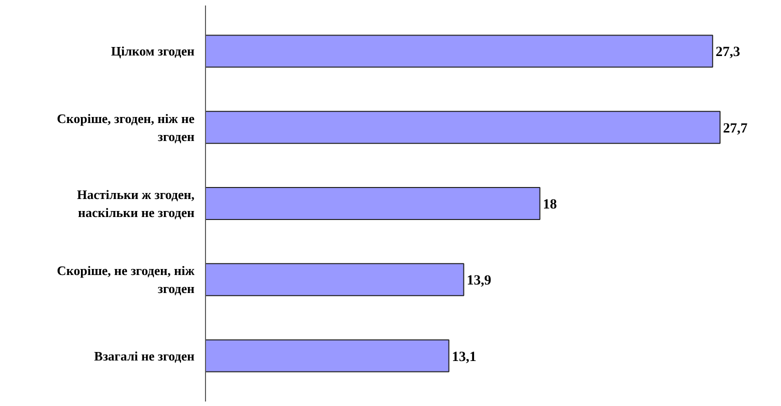 The height and width of the screenshot is (406, 781). I want to click on y-tick-label: Скоріше, згоден, ніж не згоден, so click(126, 127).